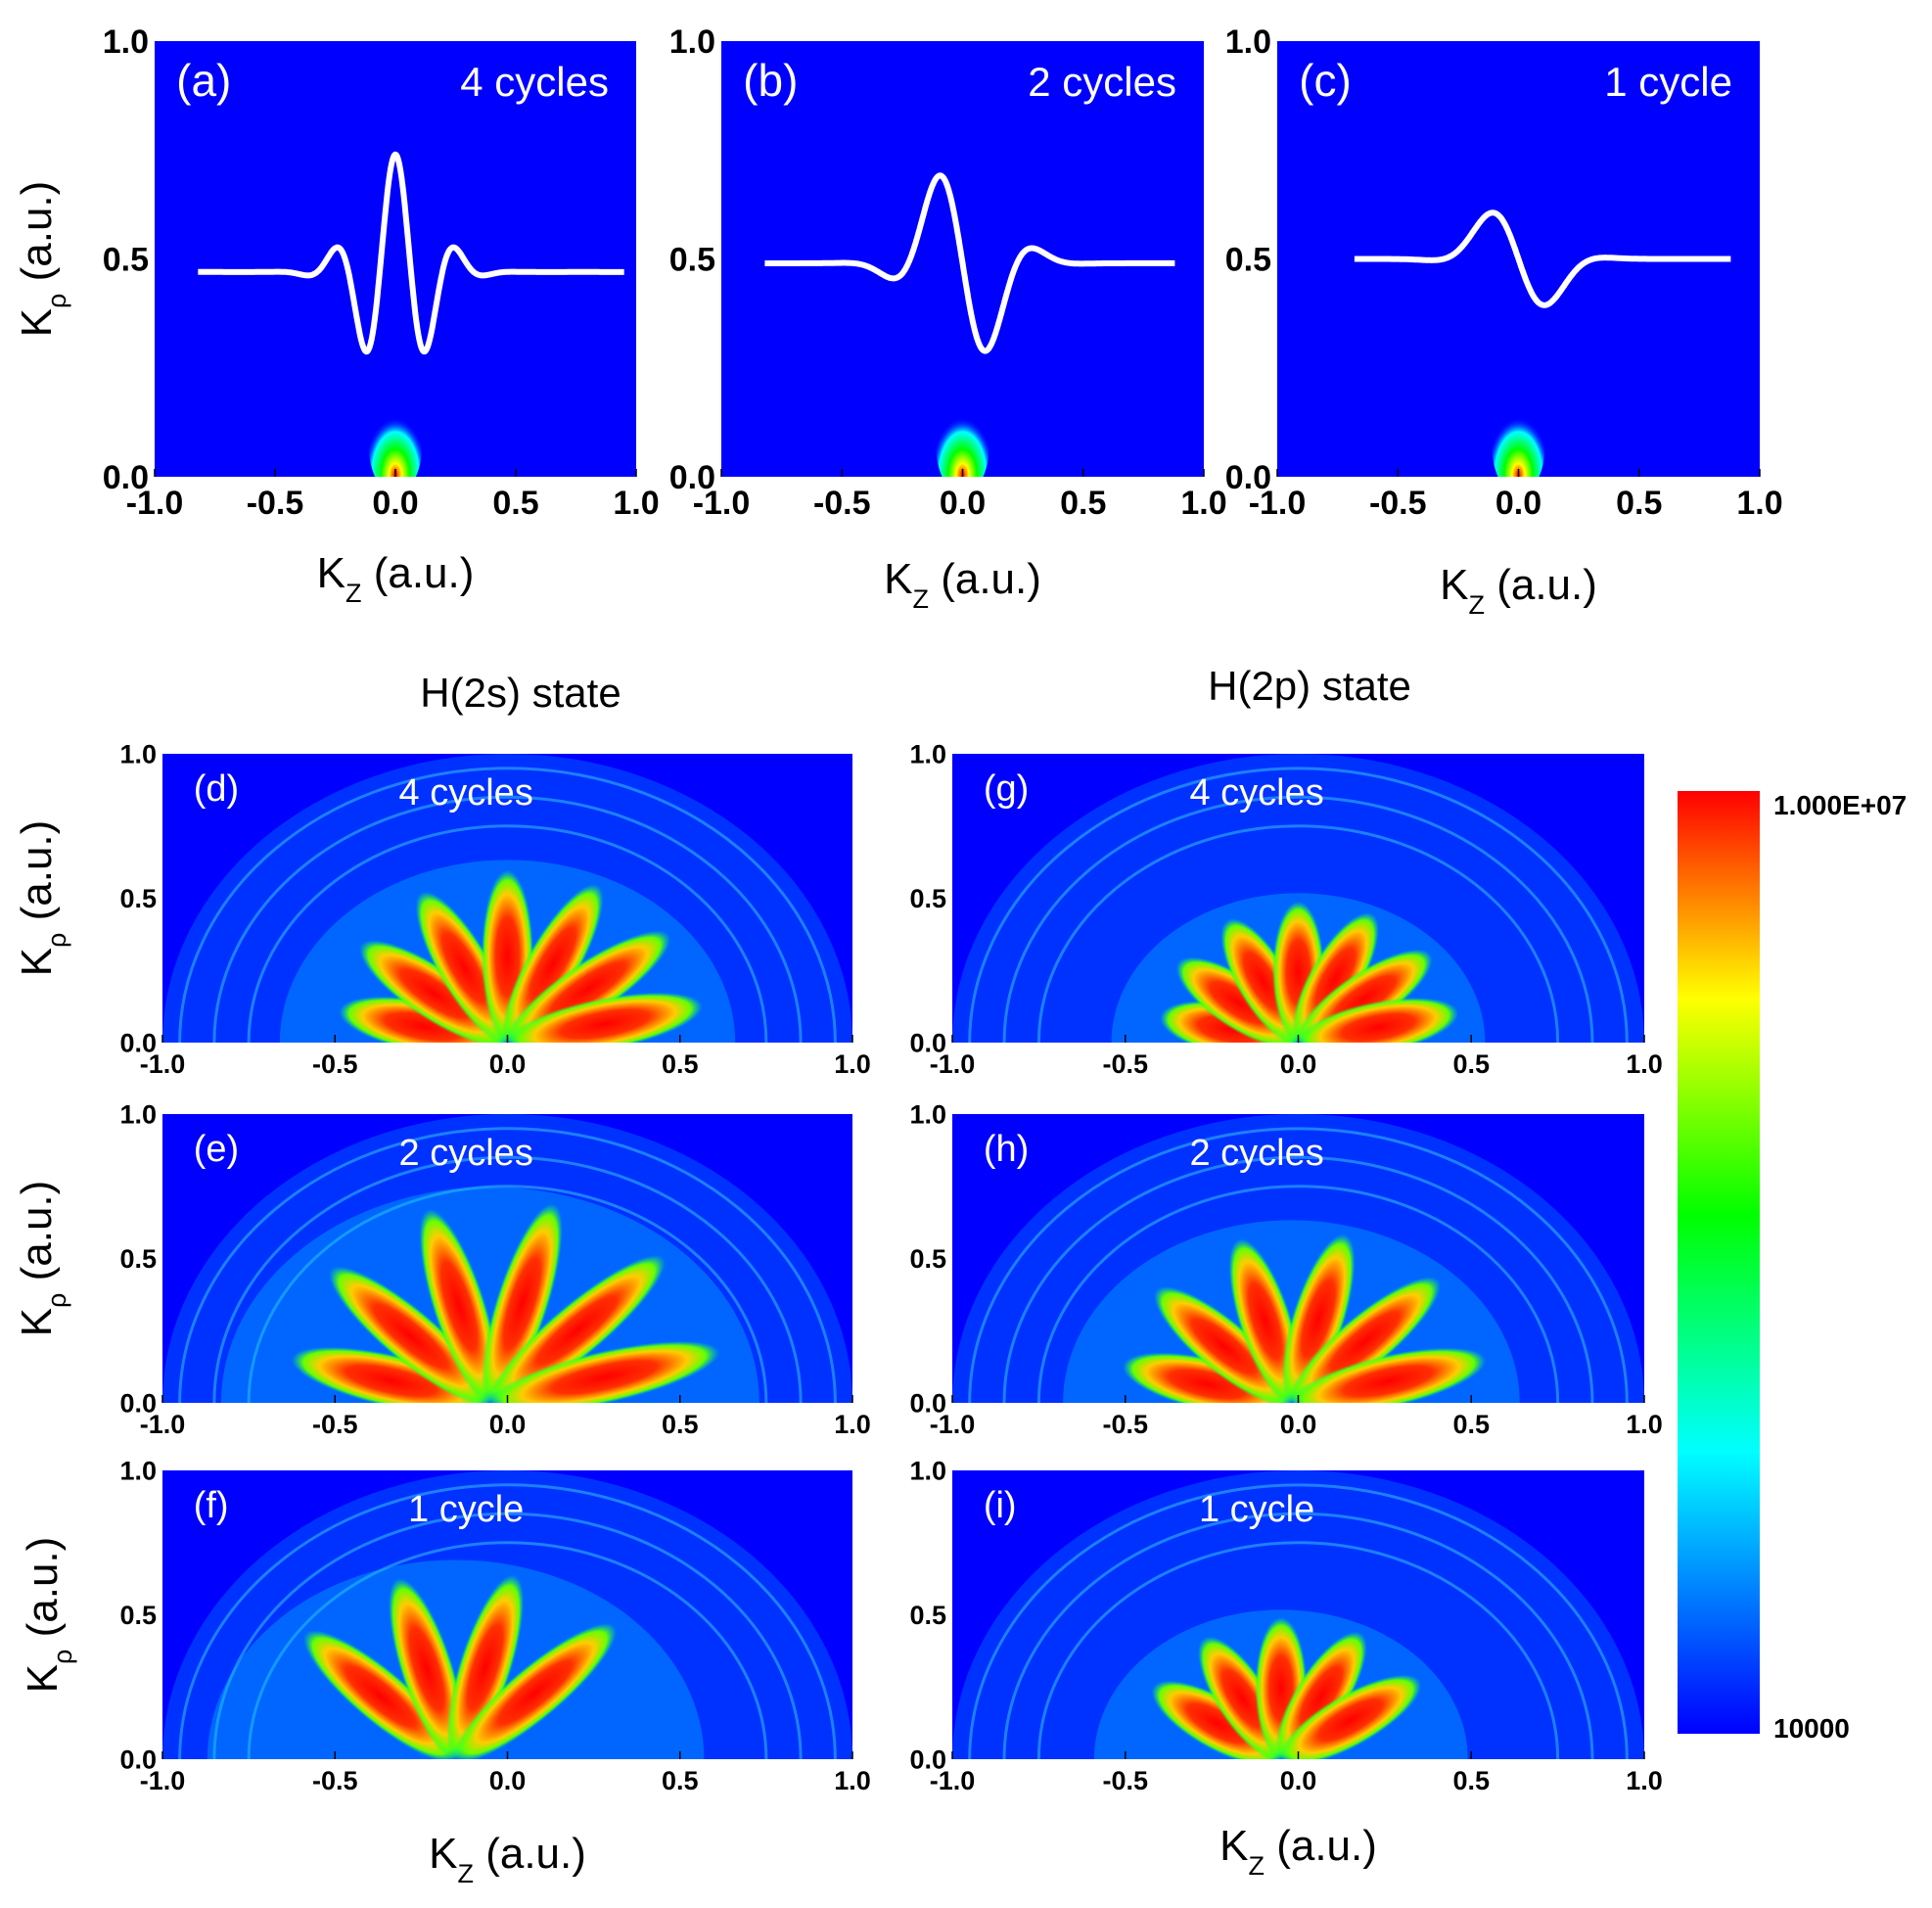 The height and width of the screenshot is (1908, 1932). What do you see at coordinates (1298, 1424) in the screenshot?
I see `x-tick-label-h-2: 0.0` at bounding box center [1298, 1424].